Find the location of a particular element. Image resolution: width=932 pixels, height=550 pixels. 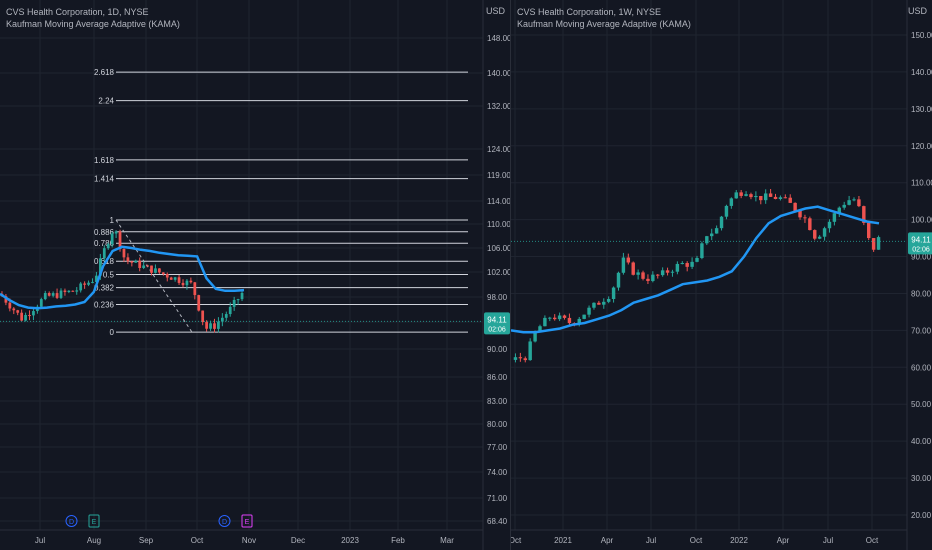

fib-trend-line is located at coordinates (154, 276).